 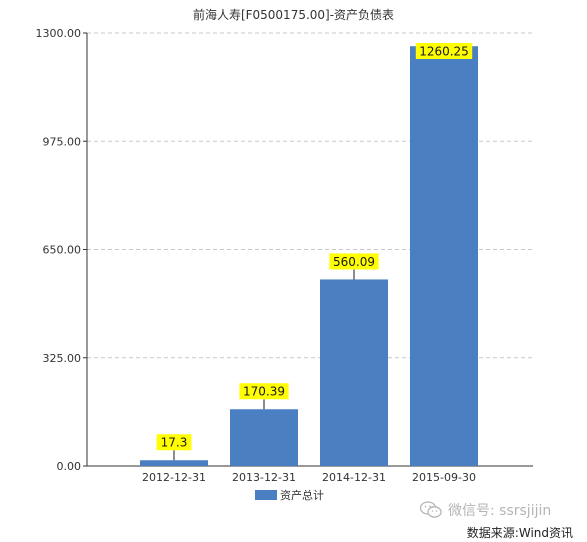 I want to click on data-source: 数据来源:Wind资讯, so click(x=519, y=533).